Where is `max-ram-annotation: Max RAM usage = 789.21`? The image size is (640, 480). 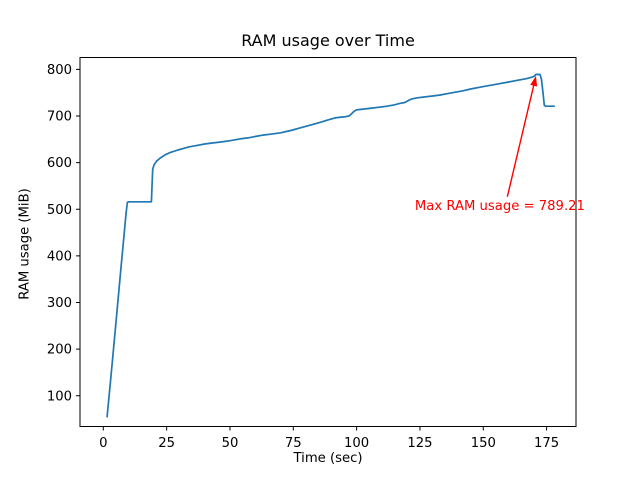
max-ram-annotation: Max RAM usage = 789.21 is located at coordinates (499, 206).